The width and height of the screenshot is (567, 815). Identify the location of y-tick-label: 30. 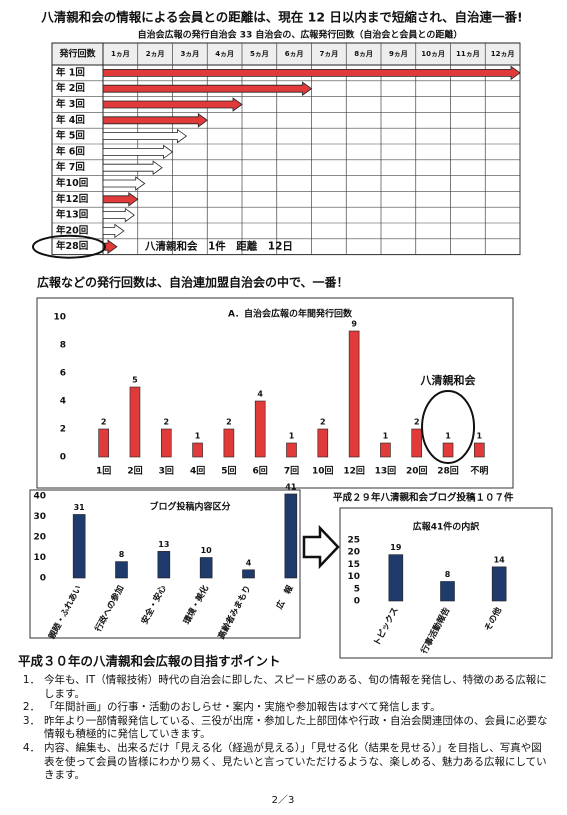
(39, 517).